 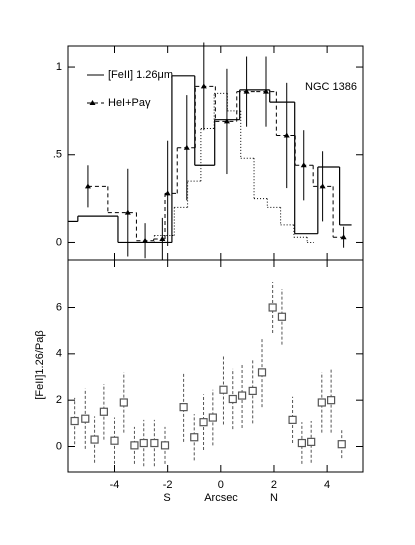 What do you see at coordinates (274, 485) in the screenshot?
I see `x-tick-label: 2` at bounding box center [274, 485].